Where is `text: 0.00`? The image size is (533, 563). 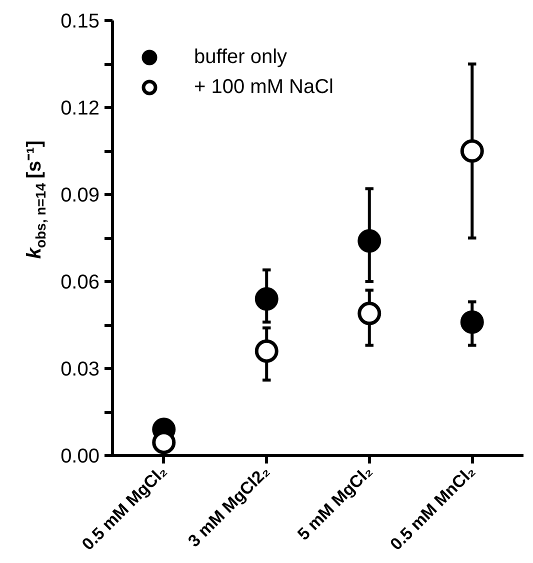 text: 0.00 is located at coordinates (80, 457).